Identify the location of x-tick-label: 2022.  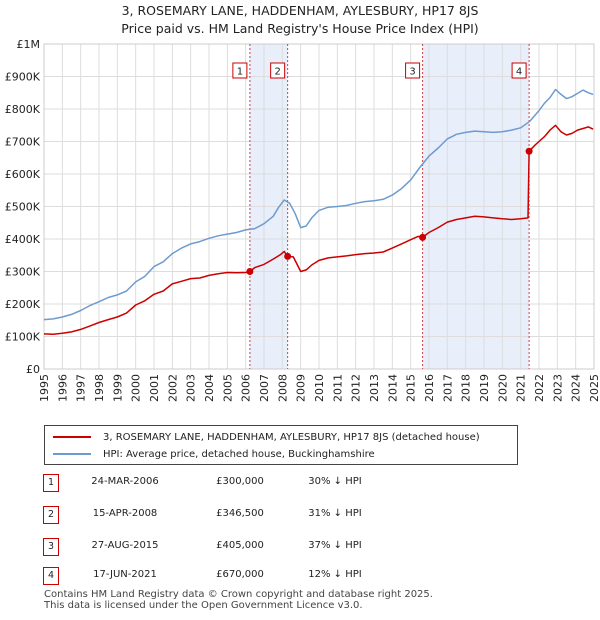
(539, 388).